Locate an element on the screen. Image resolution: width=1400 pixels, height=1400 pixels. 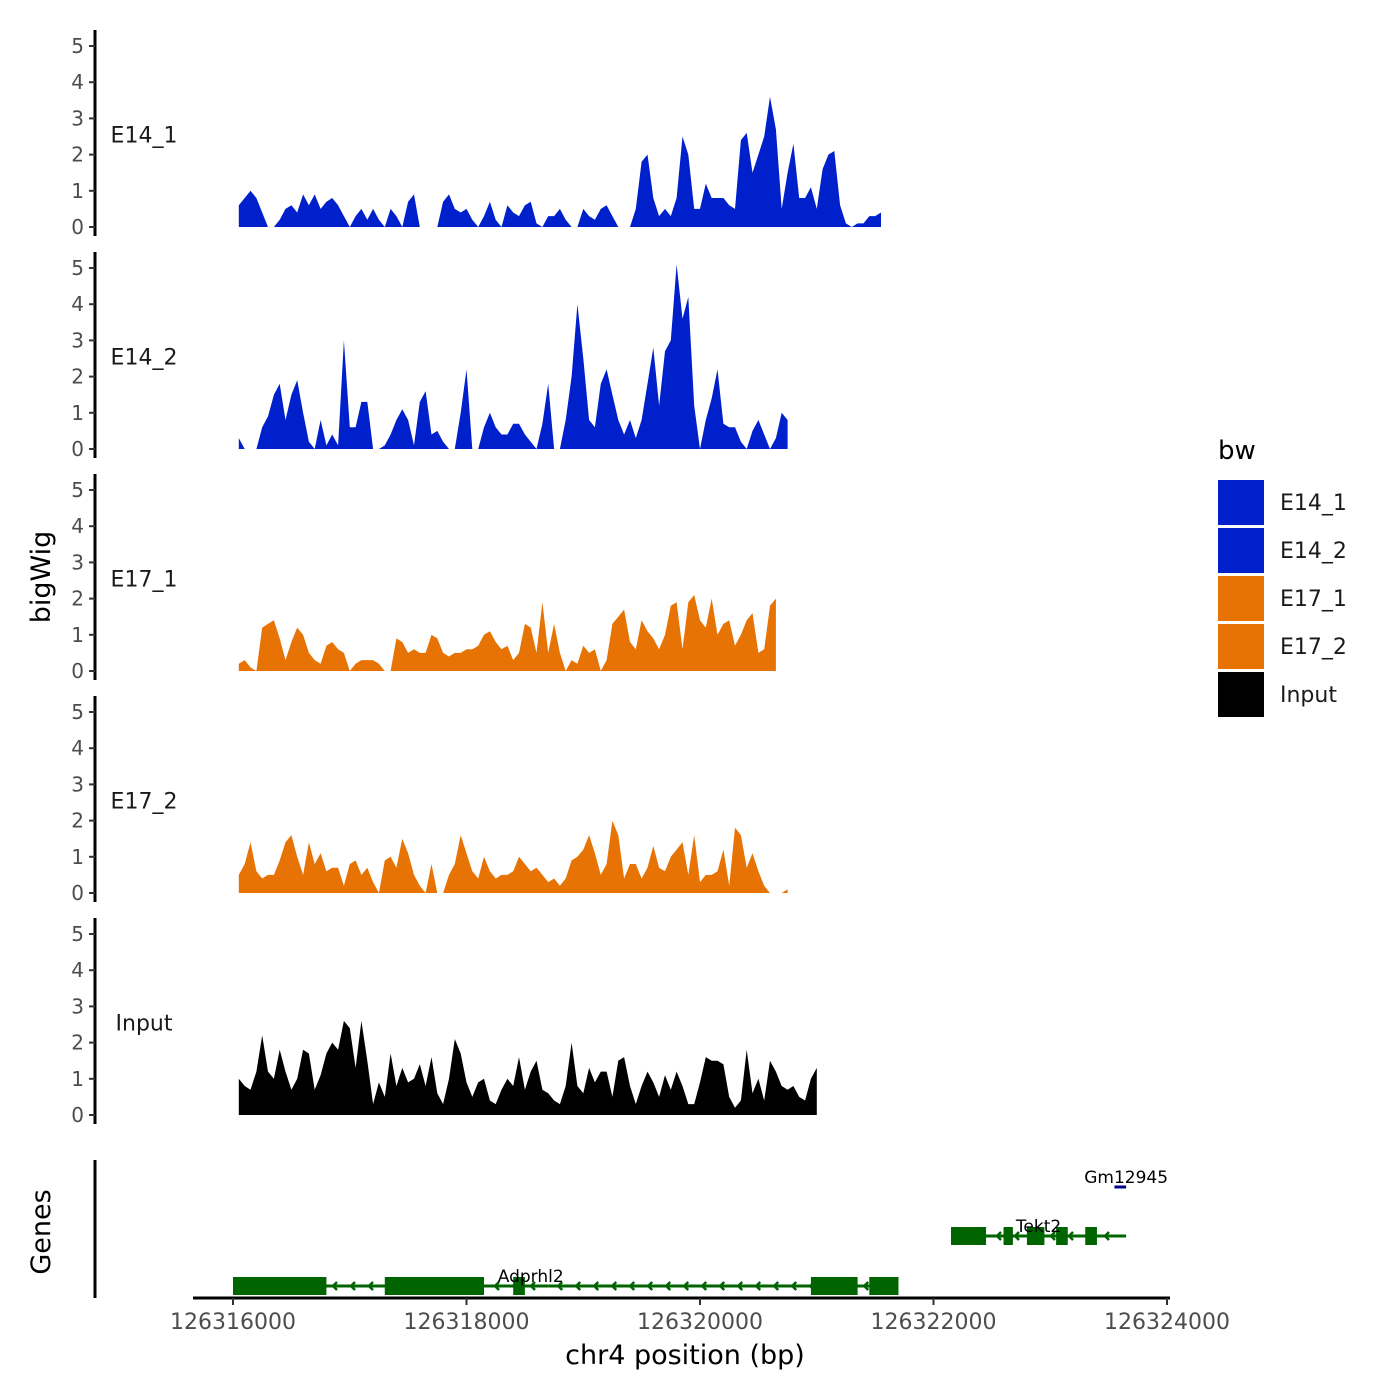
x-tick-label: 126322000 is located at coordinates (934, 1322).